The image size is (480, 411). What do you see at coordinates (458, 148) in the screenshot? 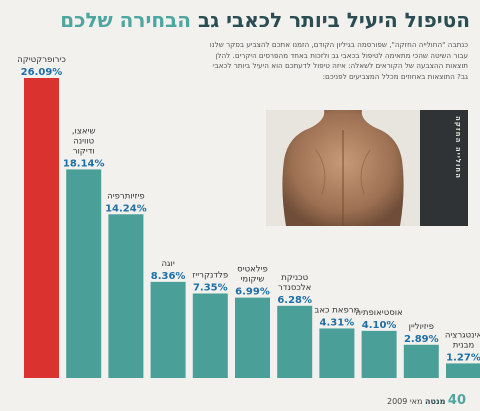
I see `photo-caption: החולייה החזקה` at bounding box center [458, 148].